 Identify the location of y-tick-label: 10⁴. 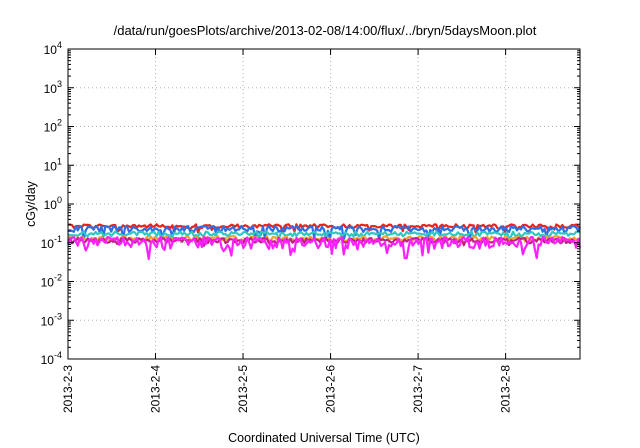
(53, 48).